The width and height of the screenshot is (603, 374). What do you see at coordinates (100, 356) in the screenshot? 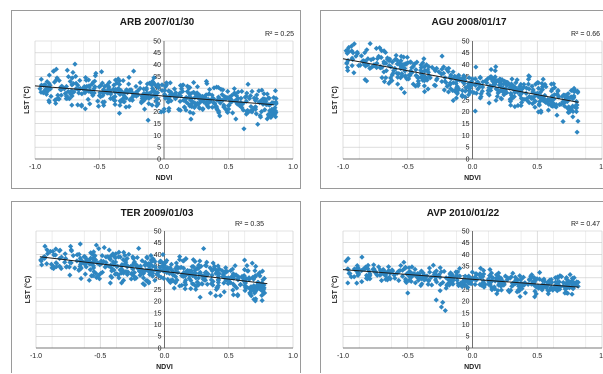
I see `x-tick-label: -0.5` at bounding box center [100, 356].